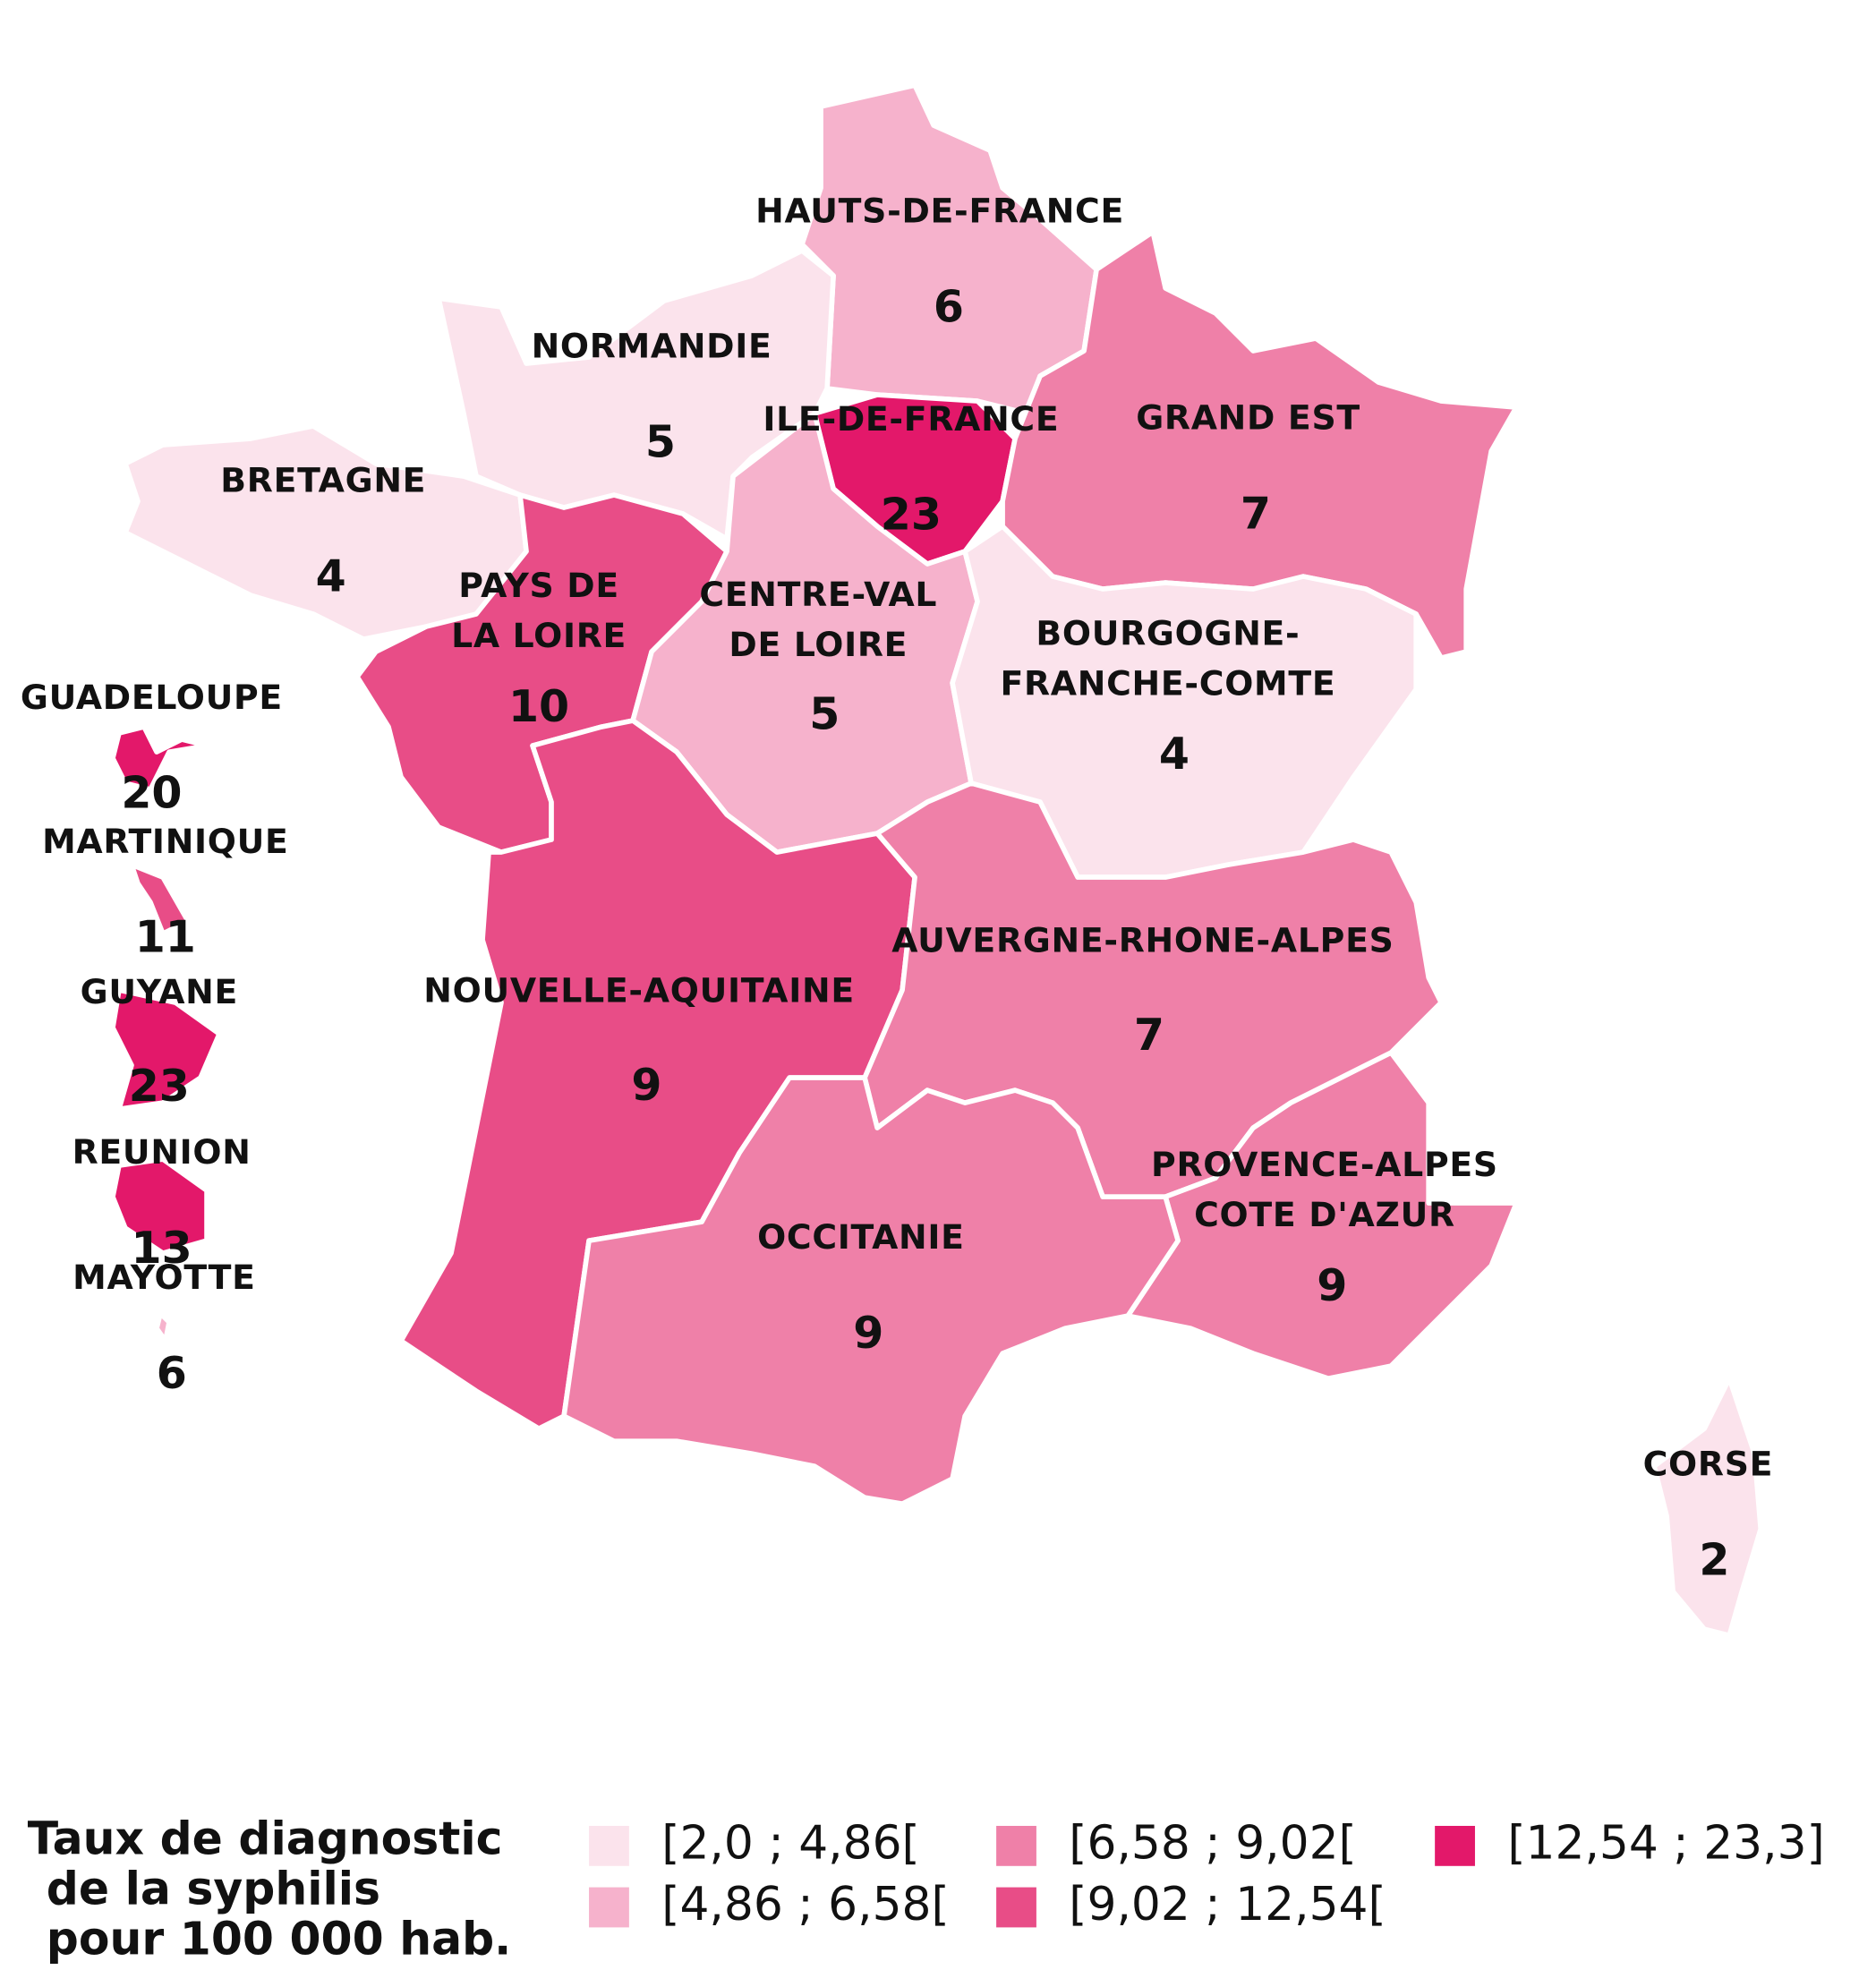 The height and width of the screenshot is (1970, 1876). Describe the element at coordinates (159, 991) in the screenshot. I see `region-name: GUYANE` at that location.